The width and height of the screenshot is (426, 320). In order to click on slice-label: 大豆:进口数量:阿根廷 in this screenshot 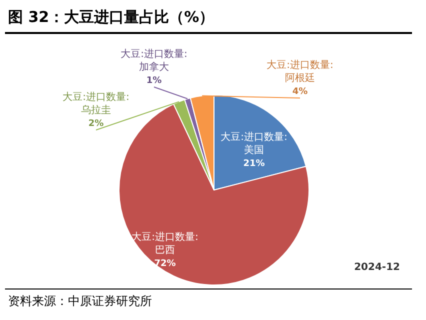, I will do `click(300, 71)`.